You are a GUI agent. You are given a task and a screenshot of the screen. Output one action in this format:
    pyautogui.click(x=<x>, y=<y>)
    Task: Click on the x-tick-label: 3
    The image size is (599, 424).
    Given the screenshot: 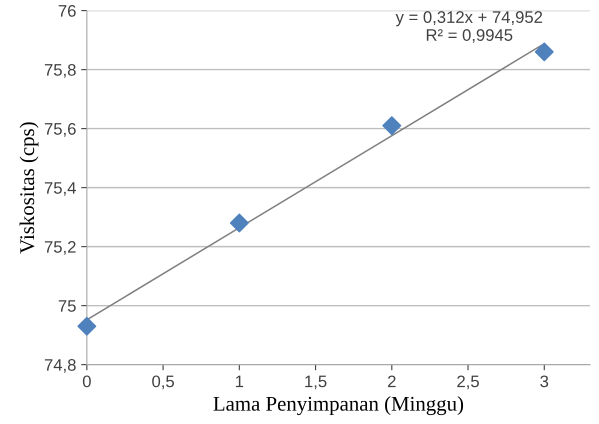 What is the action you would take?
    pyautogui.click(x=544, y=381)
    